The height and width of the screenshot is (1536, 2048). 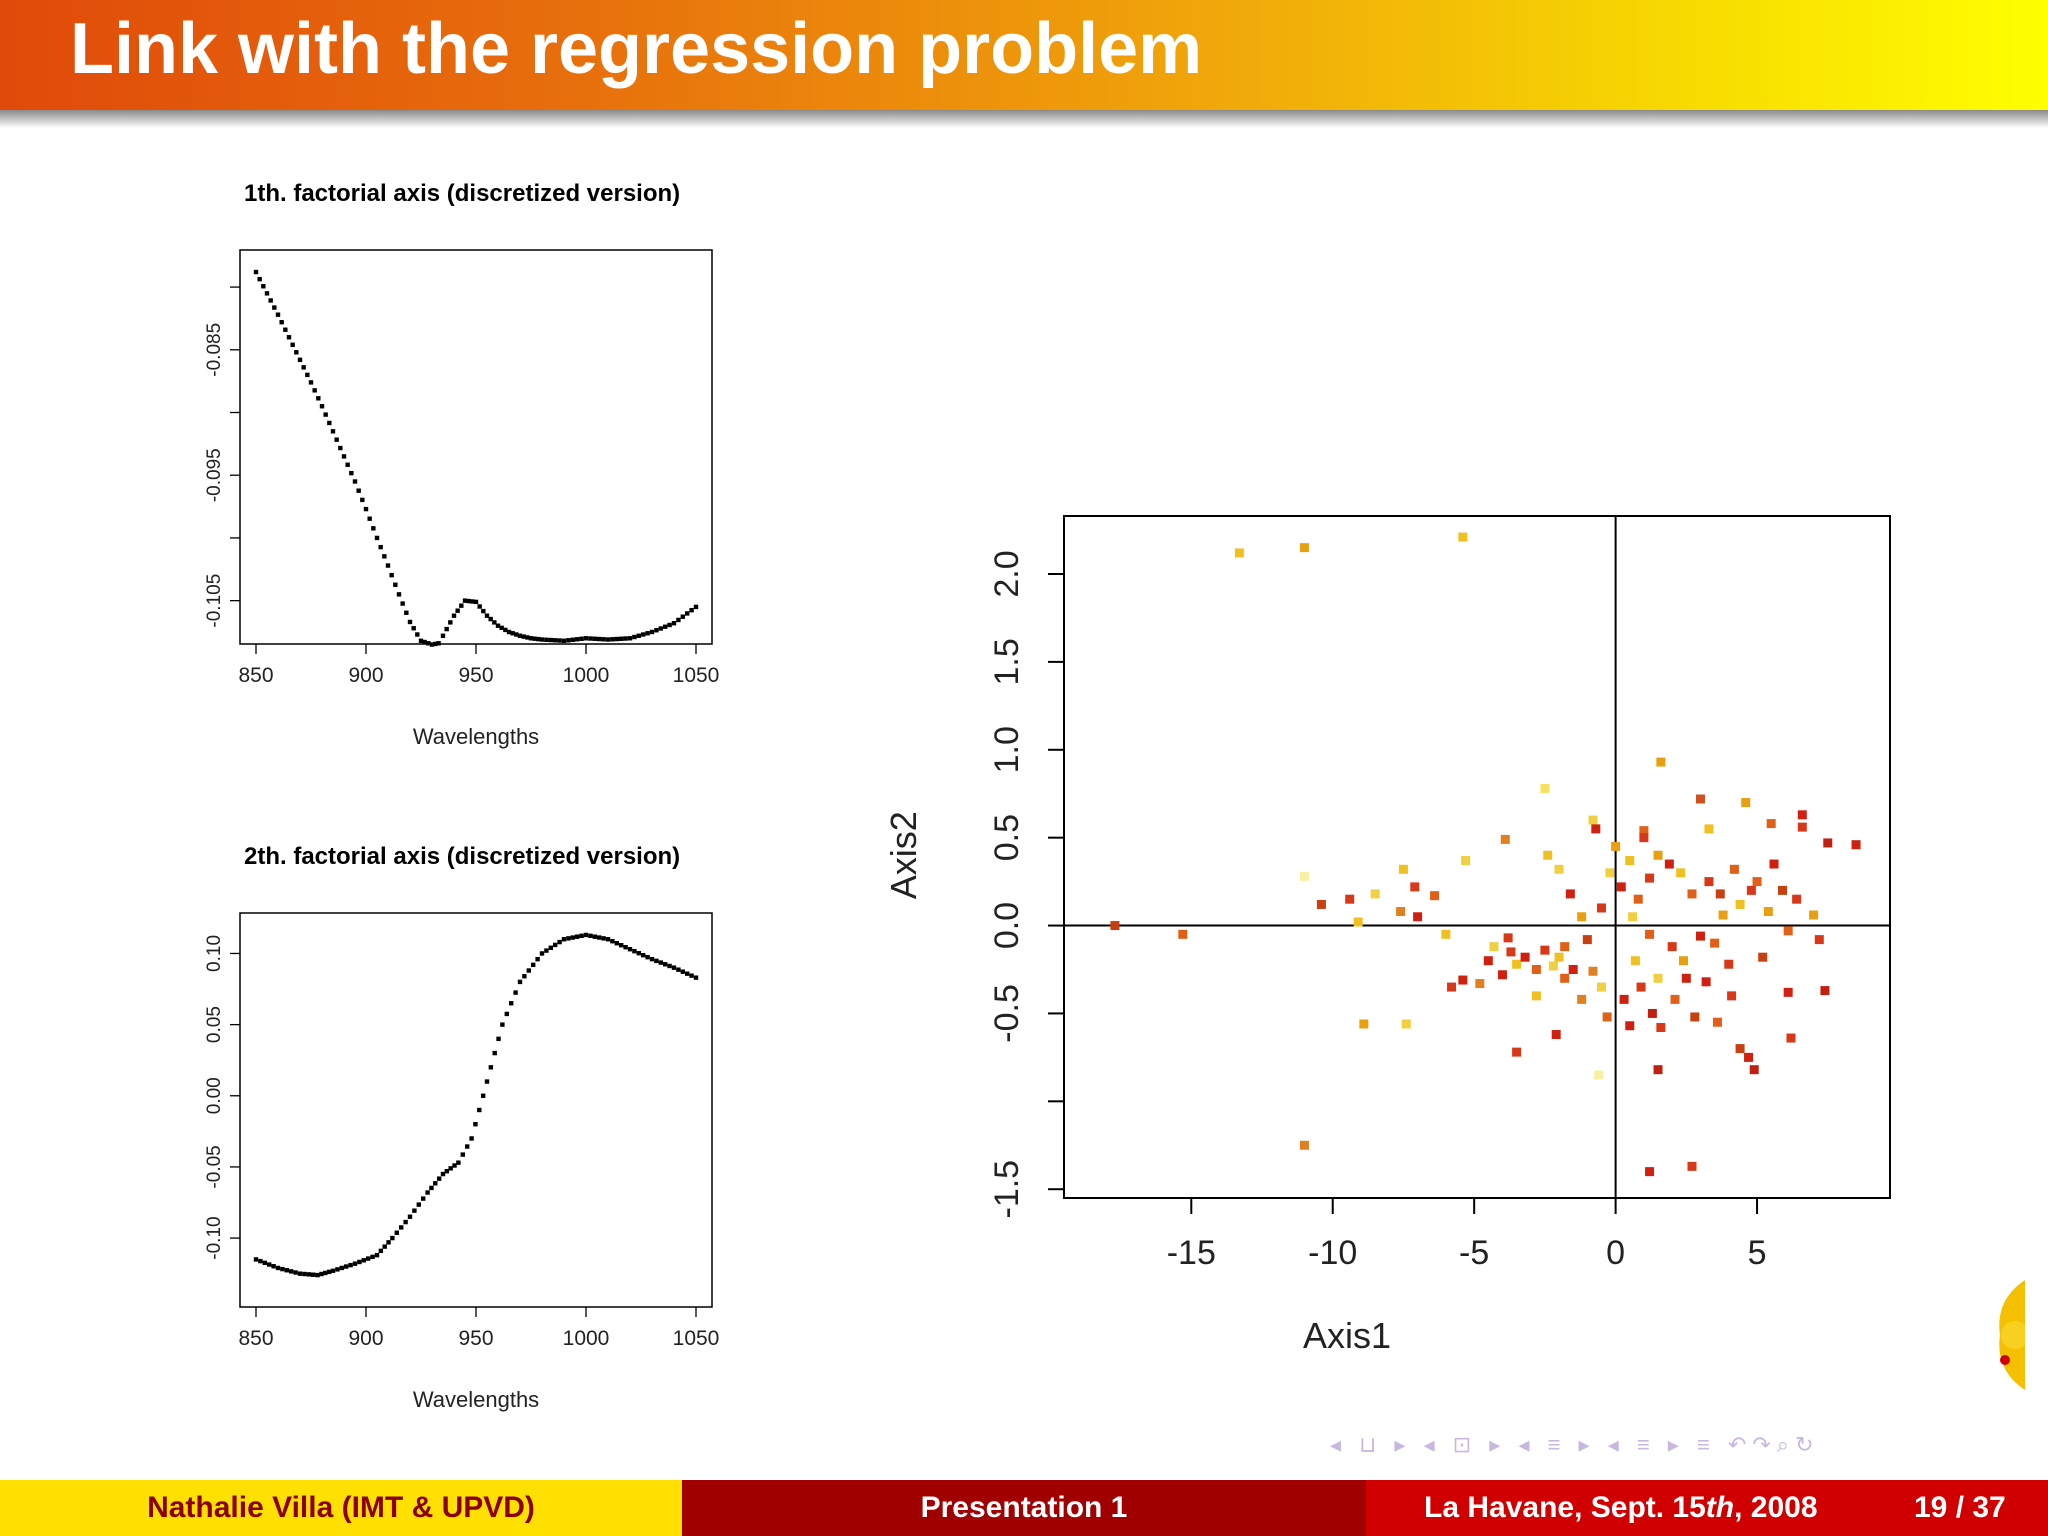 What do you see at coordinates (476, 1399) in the screenshot?
I see `plot2-x-axis-label: Wavelengths` at bounding box center [476, 1399].